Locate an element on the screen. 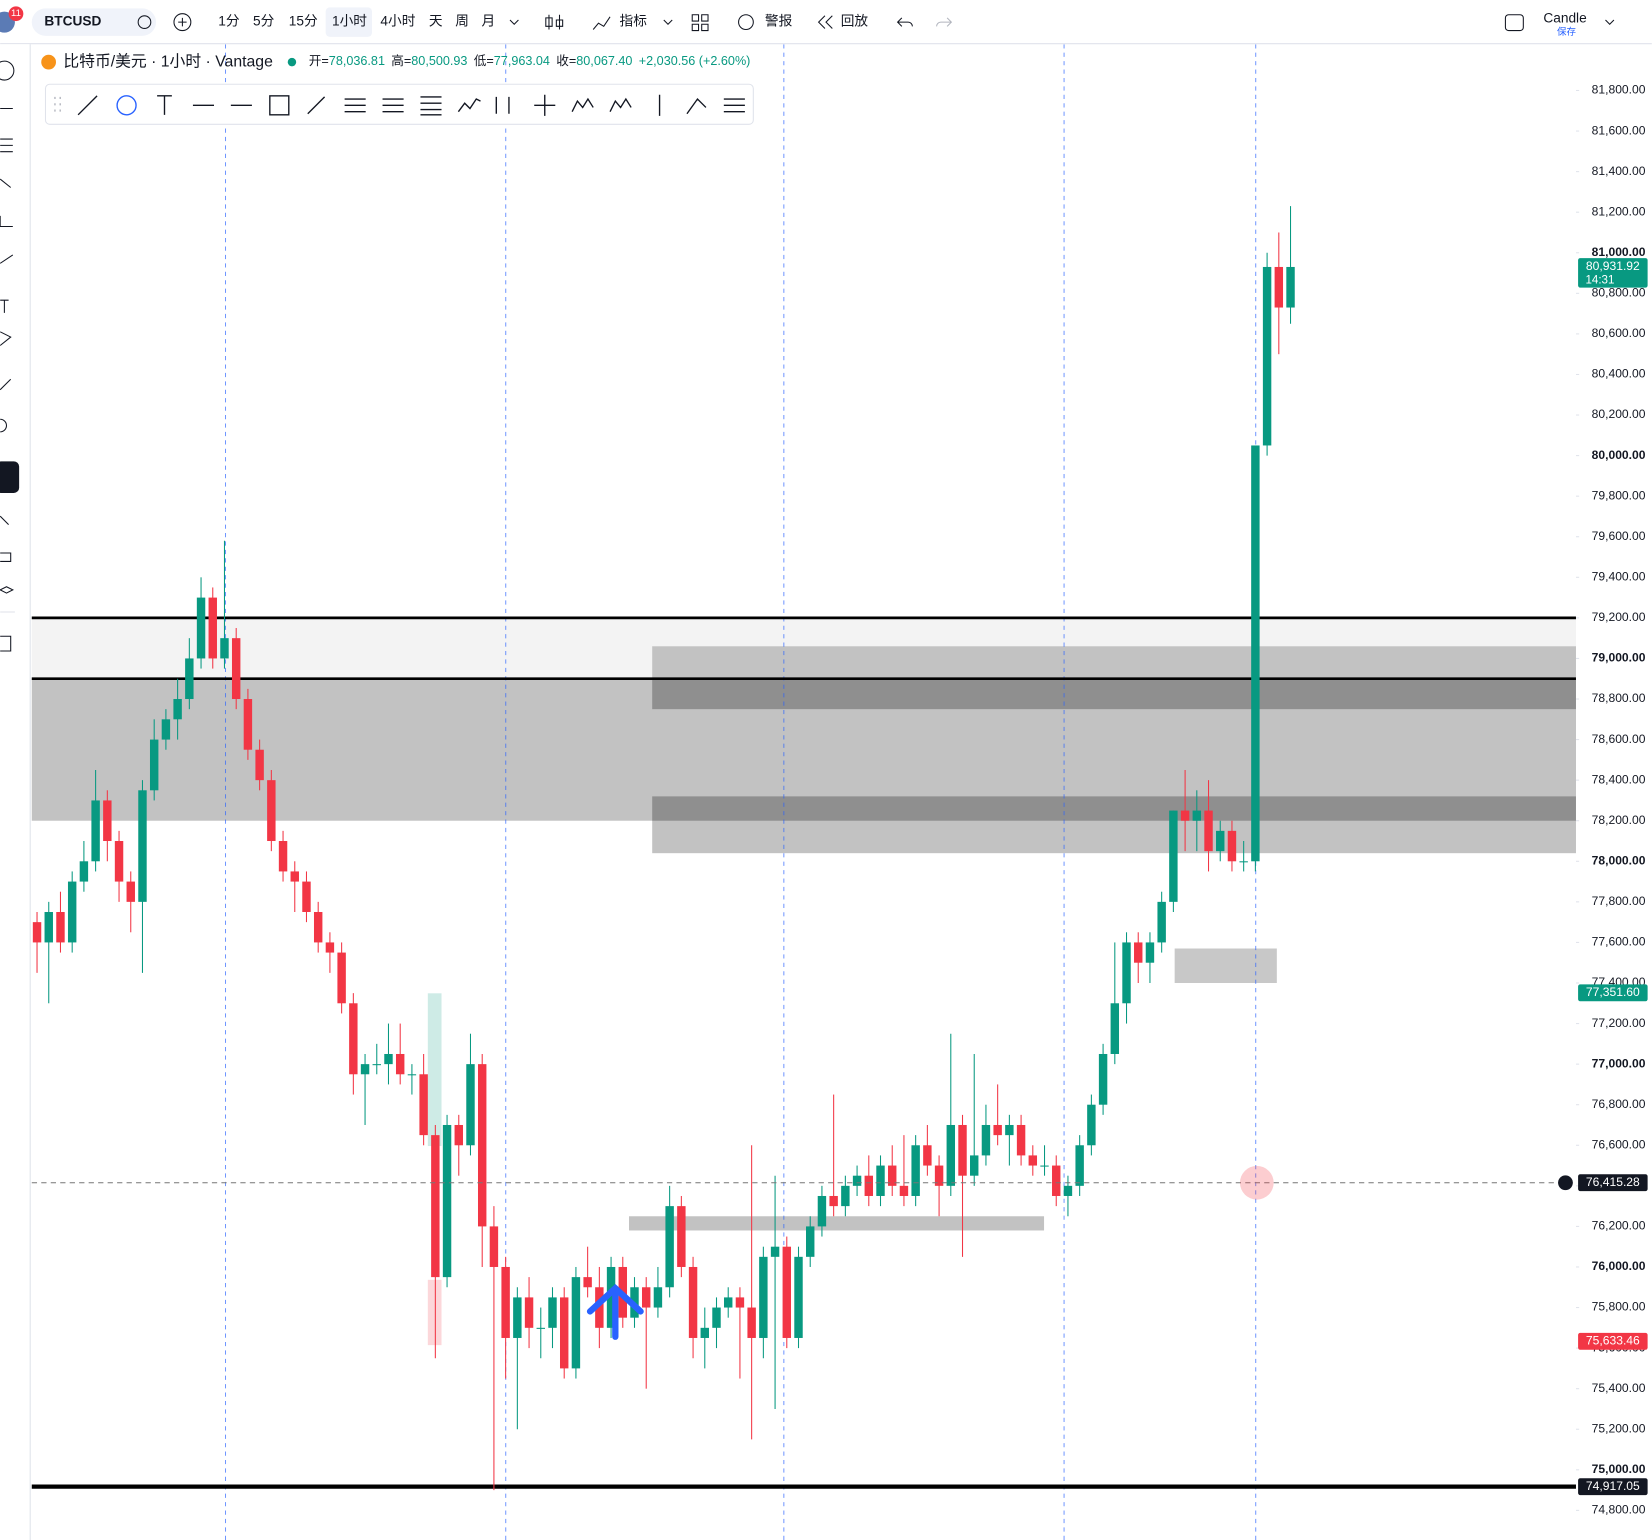  crosshair-plus is located at coordinates (1565, 1183).